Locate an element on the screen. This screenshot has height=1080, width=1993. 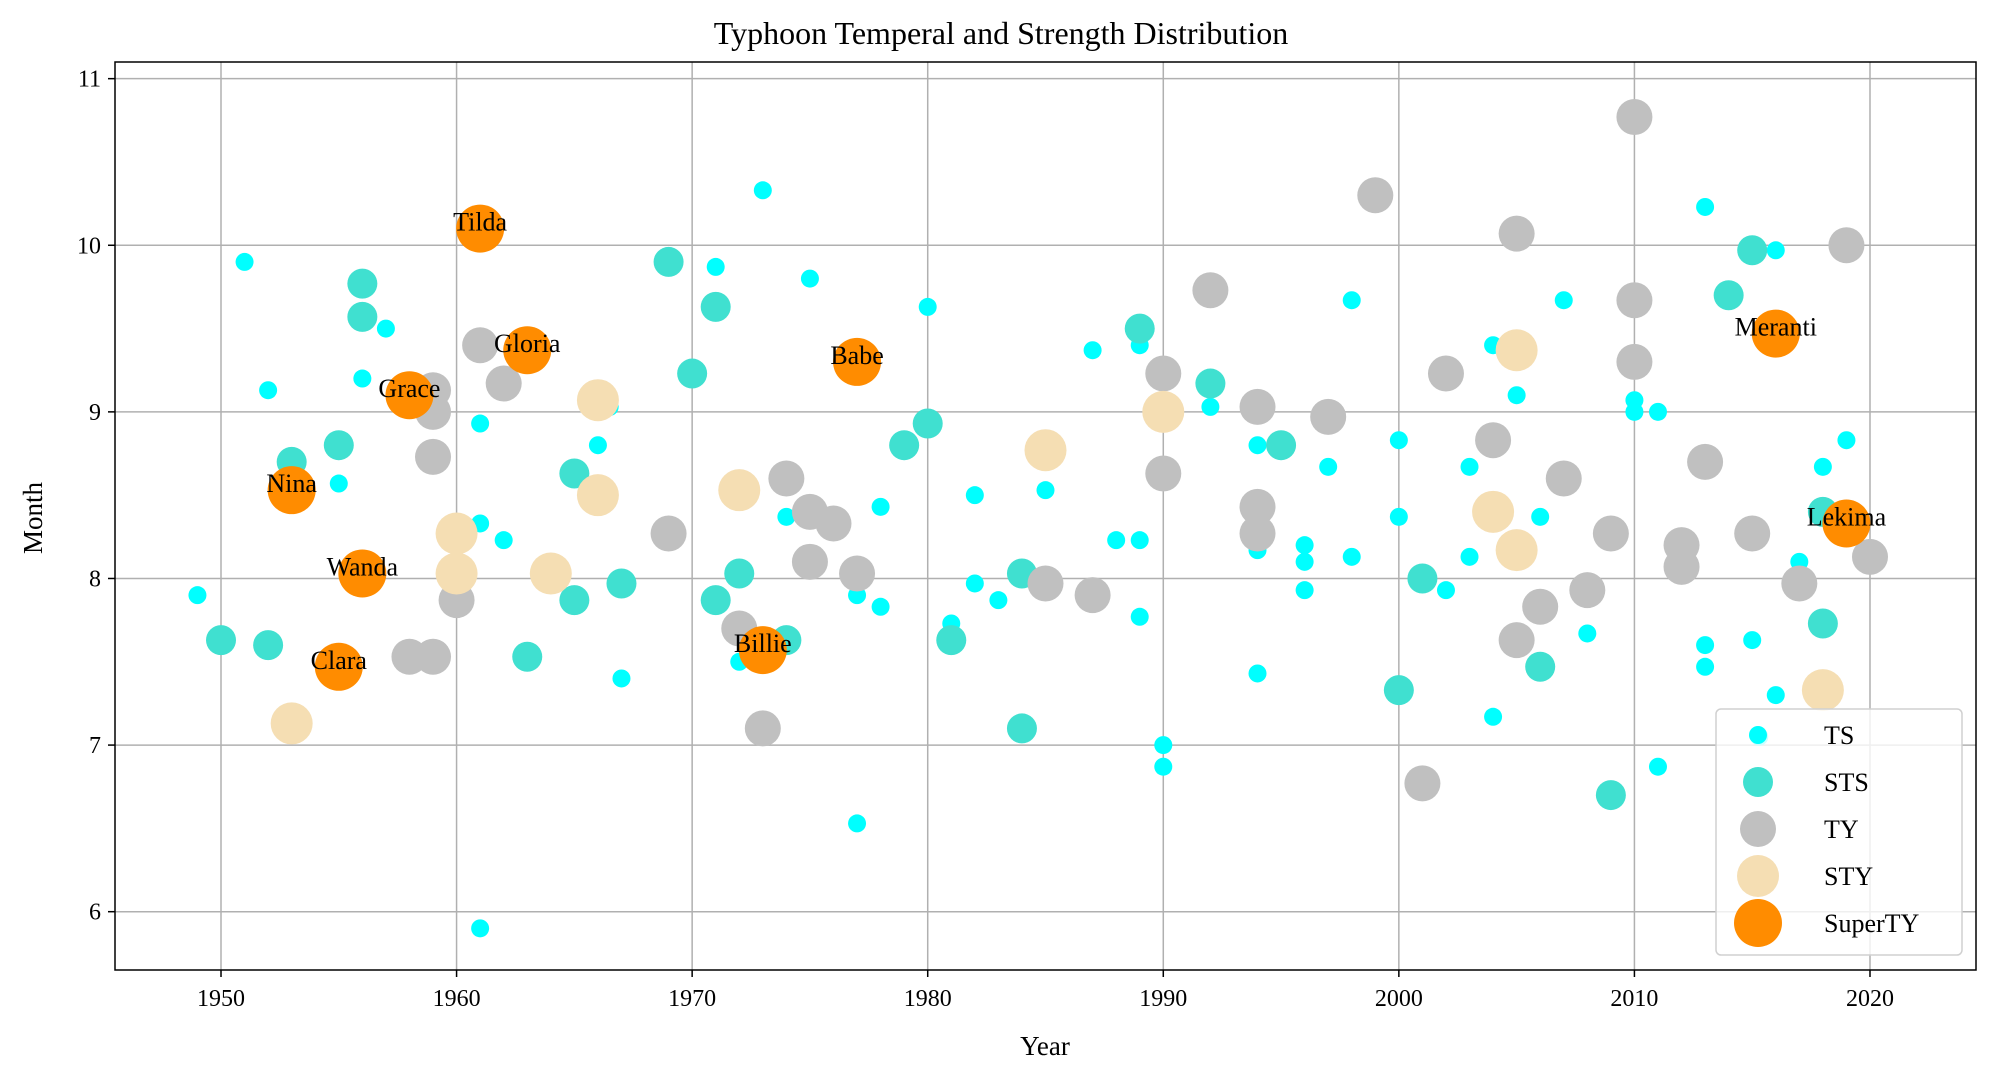
typhoon-annotation: Gloria is located at coordinates (527, 343).